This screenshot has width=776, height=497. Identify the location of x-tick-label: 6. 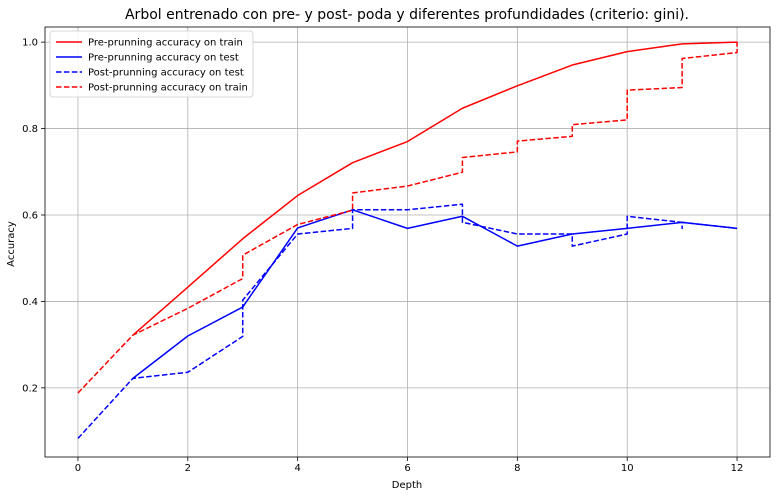
(407, 468).